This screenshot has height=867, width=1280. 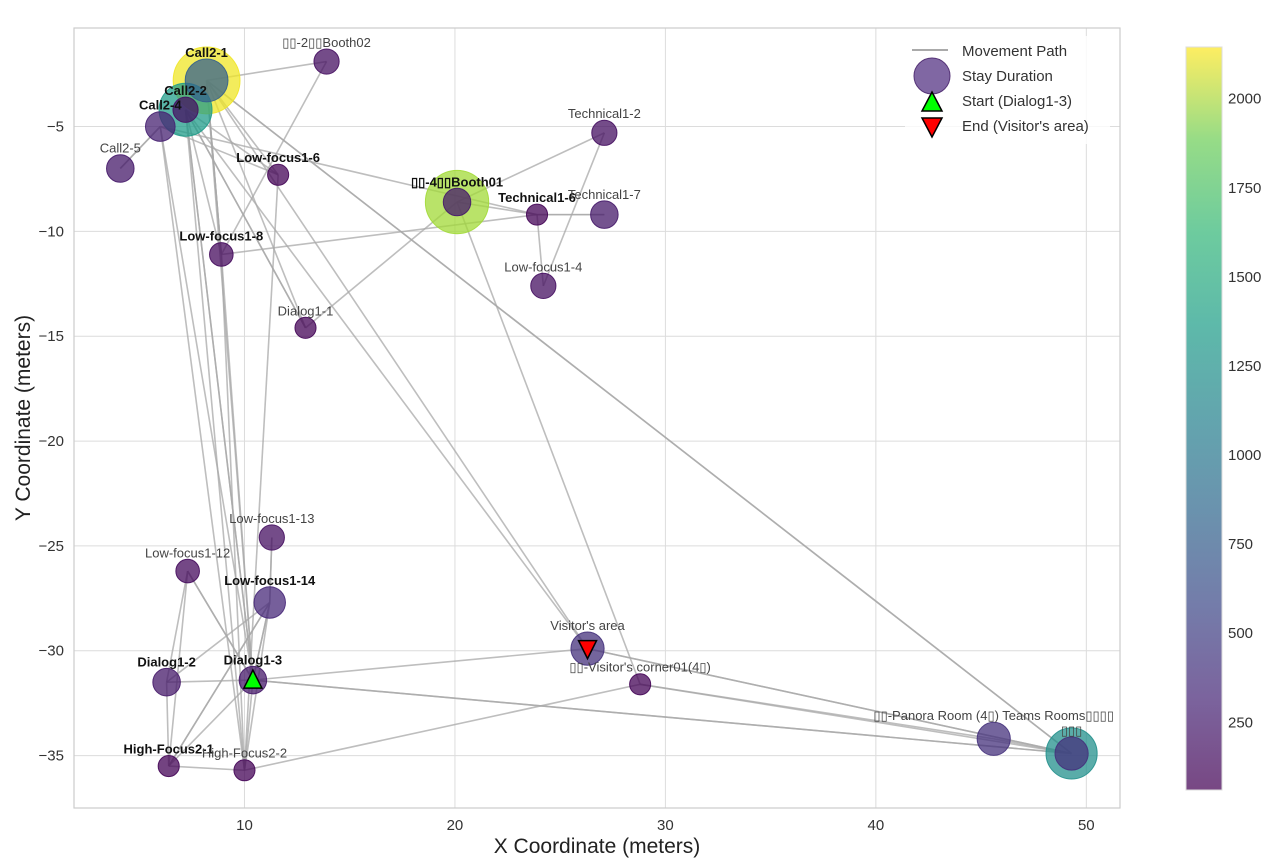 What do you see at coordinates (639, 667) in the screenshot?
I see `location-label-visitors-corner: ▯▯-Visitor's corner01(4▯)` at bounding box center [639, 667].